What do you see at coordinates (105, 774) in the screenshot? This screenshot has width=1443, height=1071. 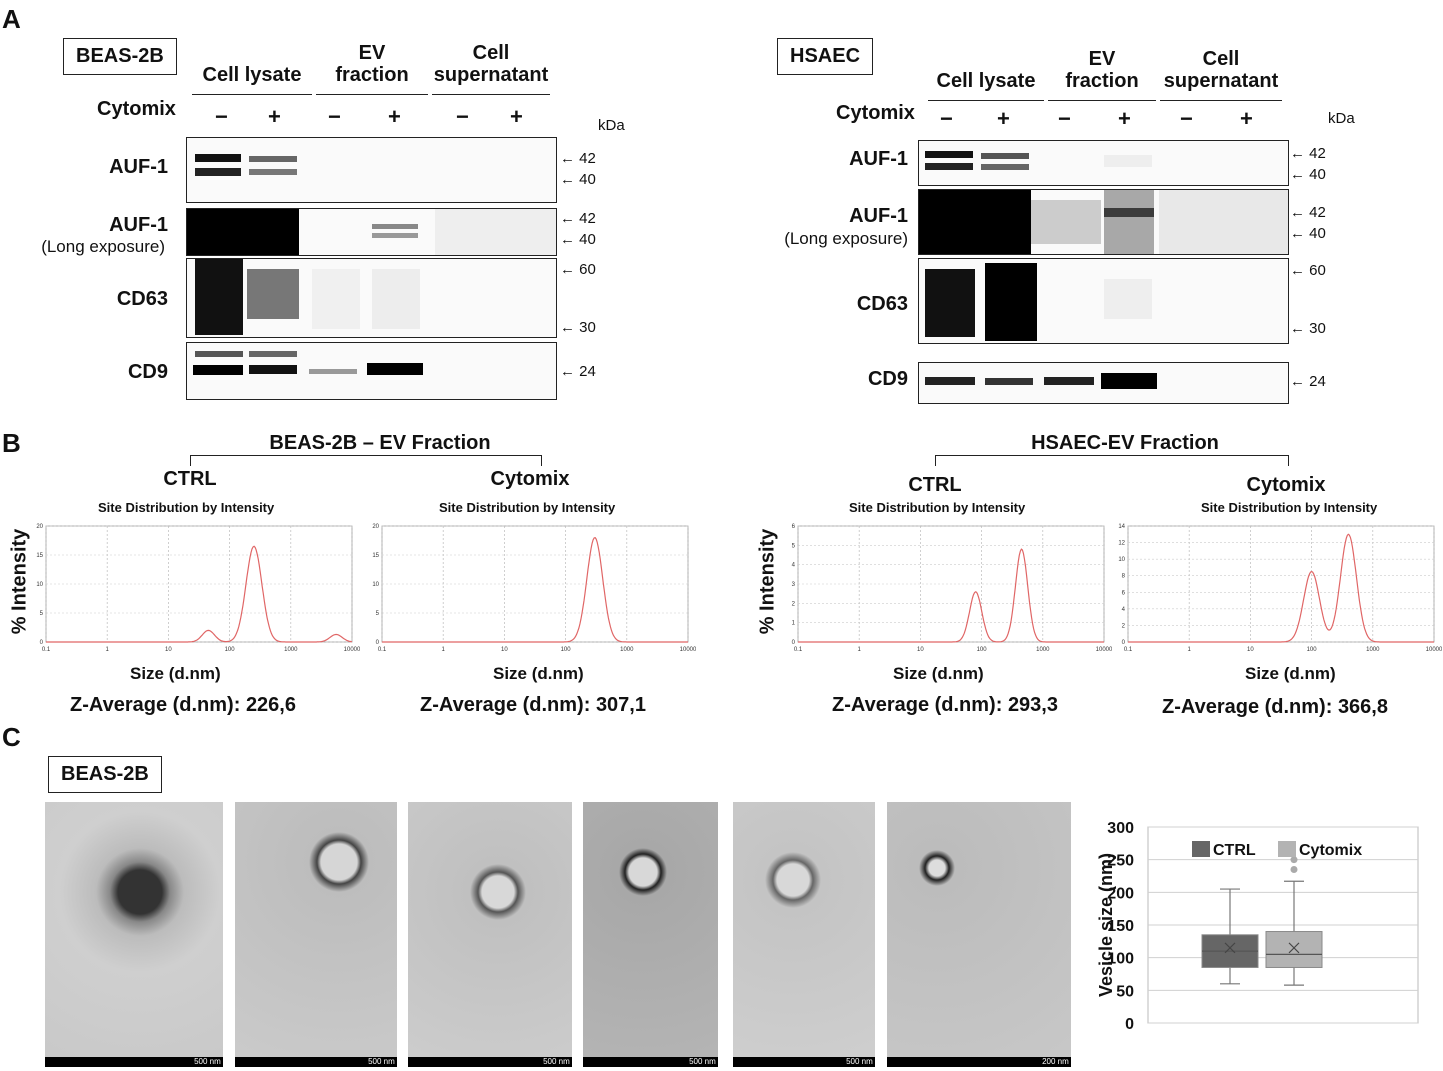 I see `beas2b-label-c: BEAS-2B` at bounding box center [105, 774].